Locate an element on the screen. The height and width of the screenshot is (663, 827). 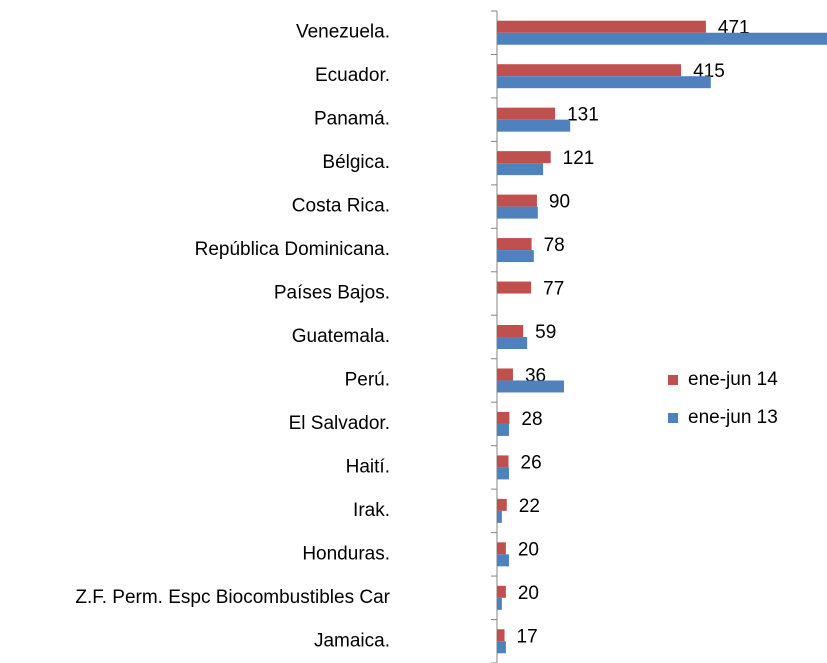
data-label: 22 is located at coordinates (529, 506).